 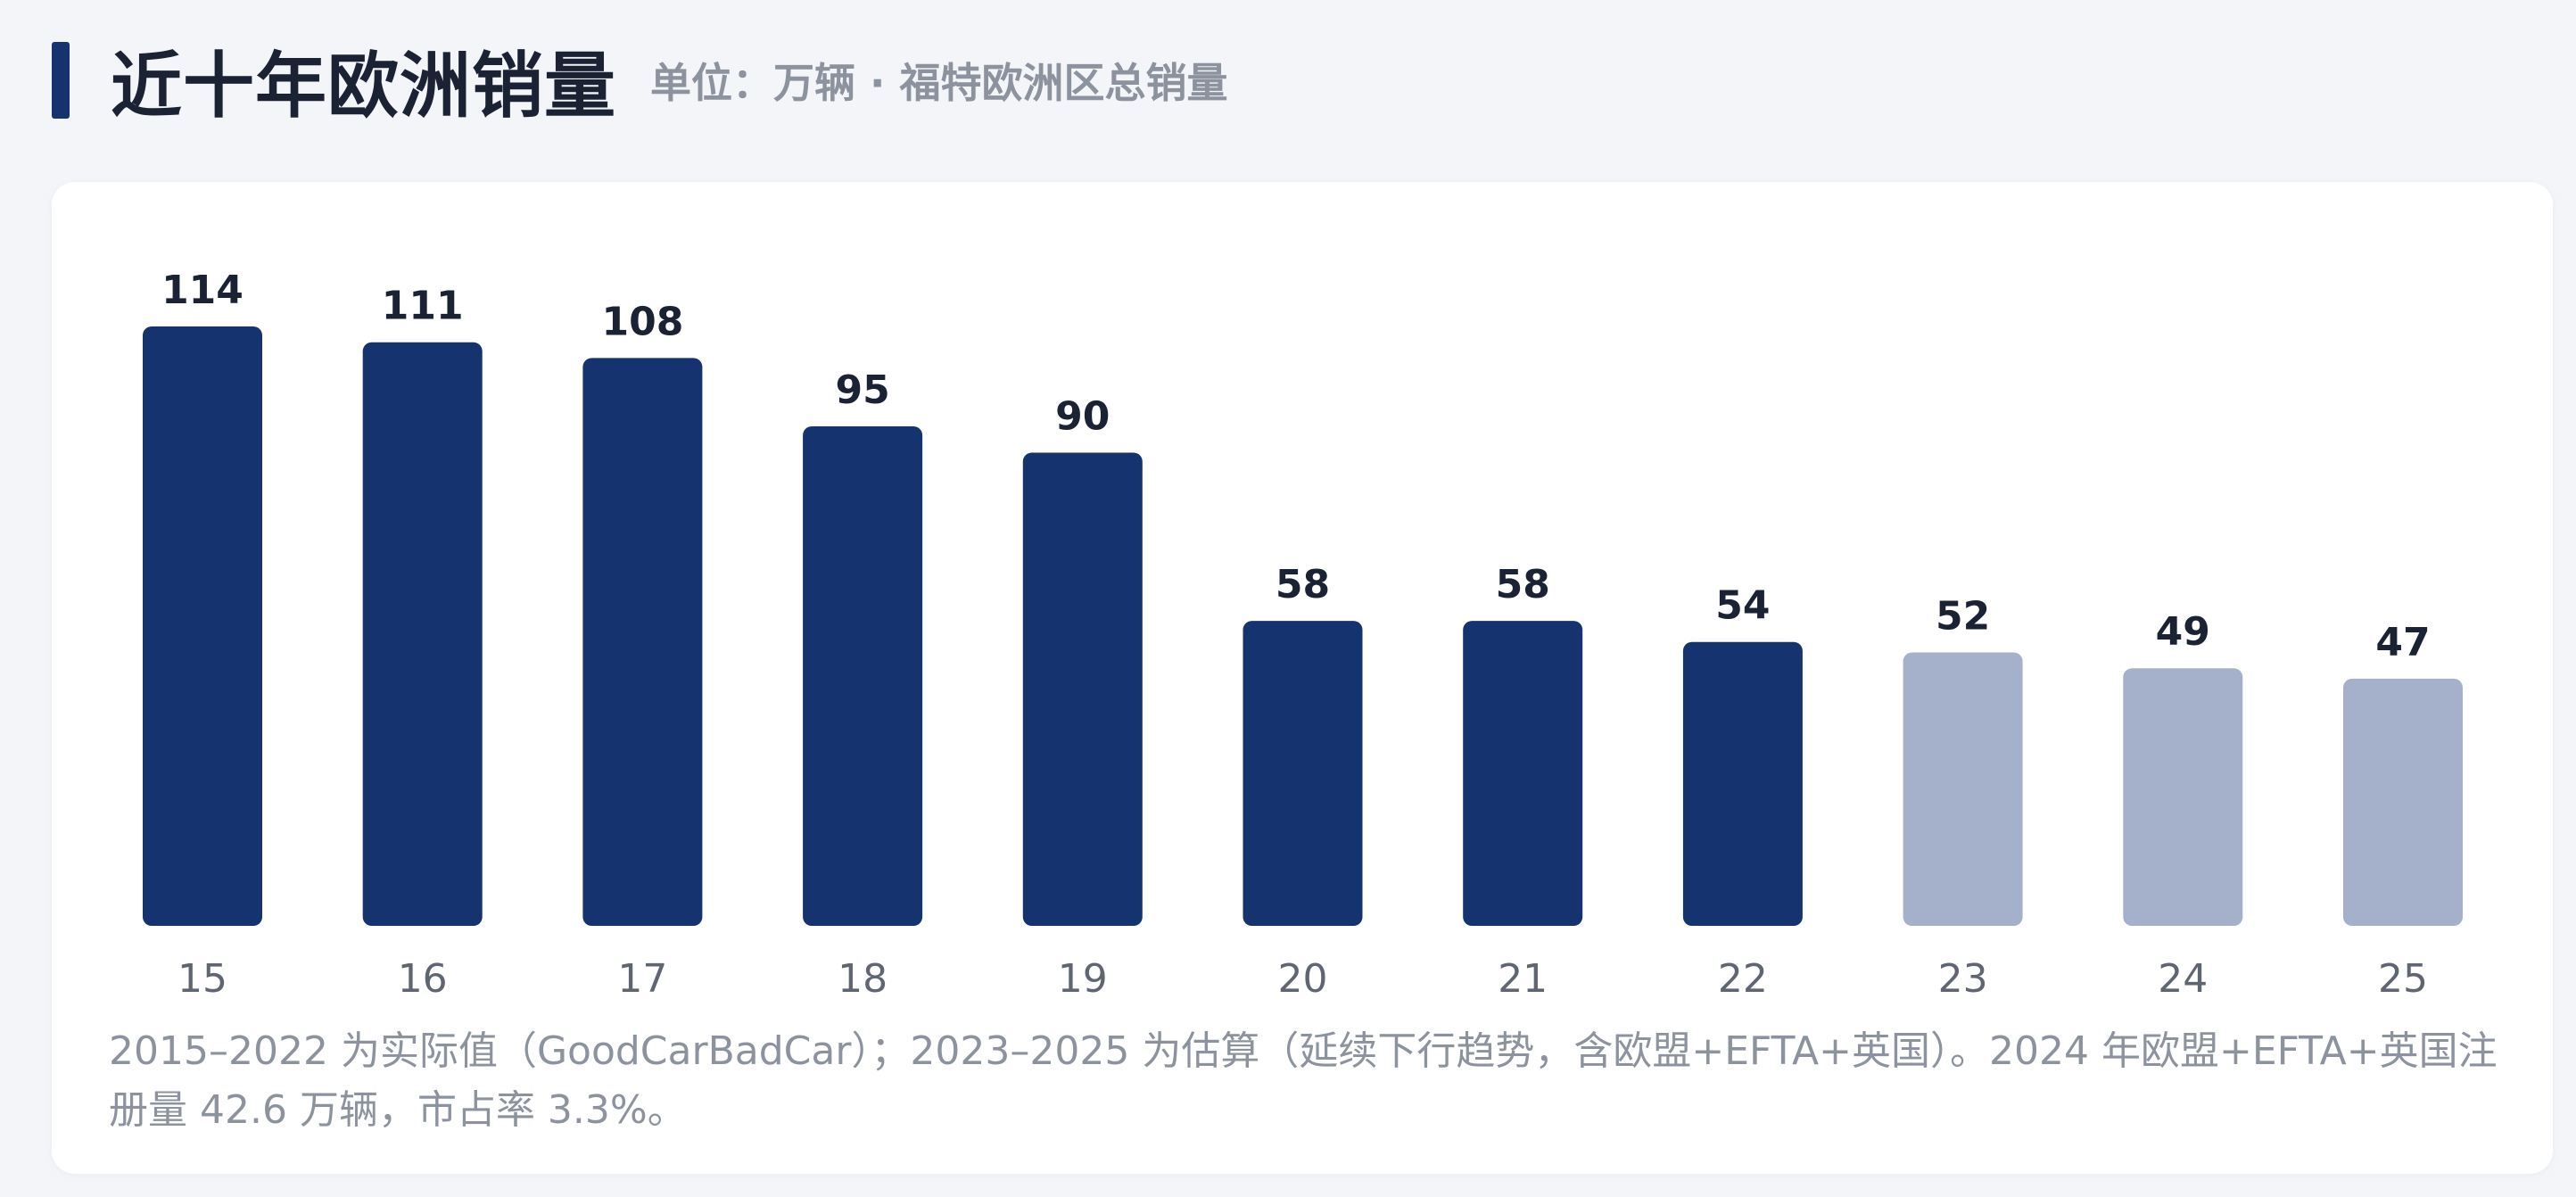 I want to click on x-tick-18: 18, so click(x=863, y=979).